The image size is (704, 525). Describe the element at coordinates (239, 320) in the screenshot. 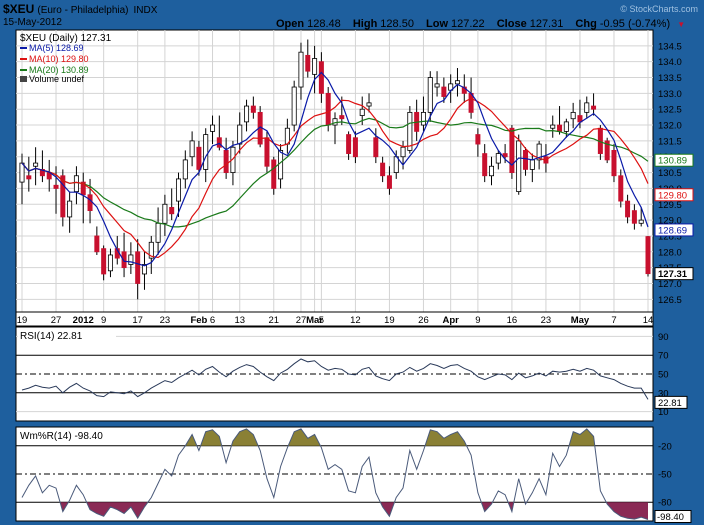

I see `x-tick-label: 13` at that location.